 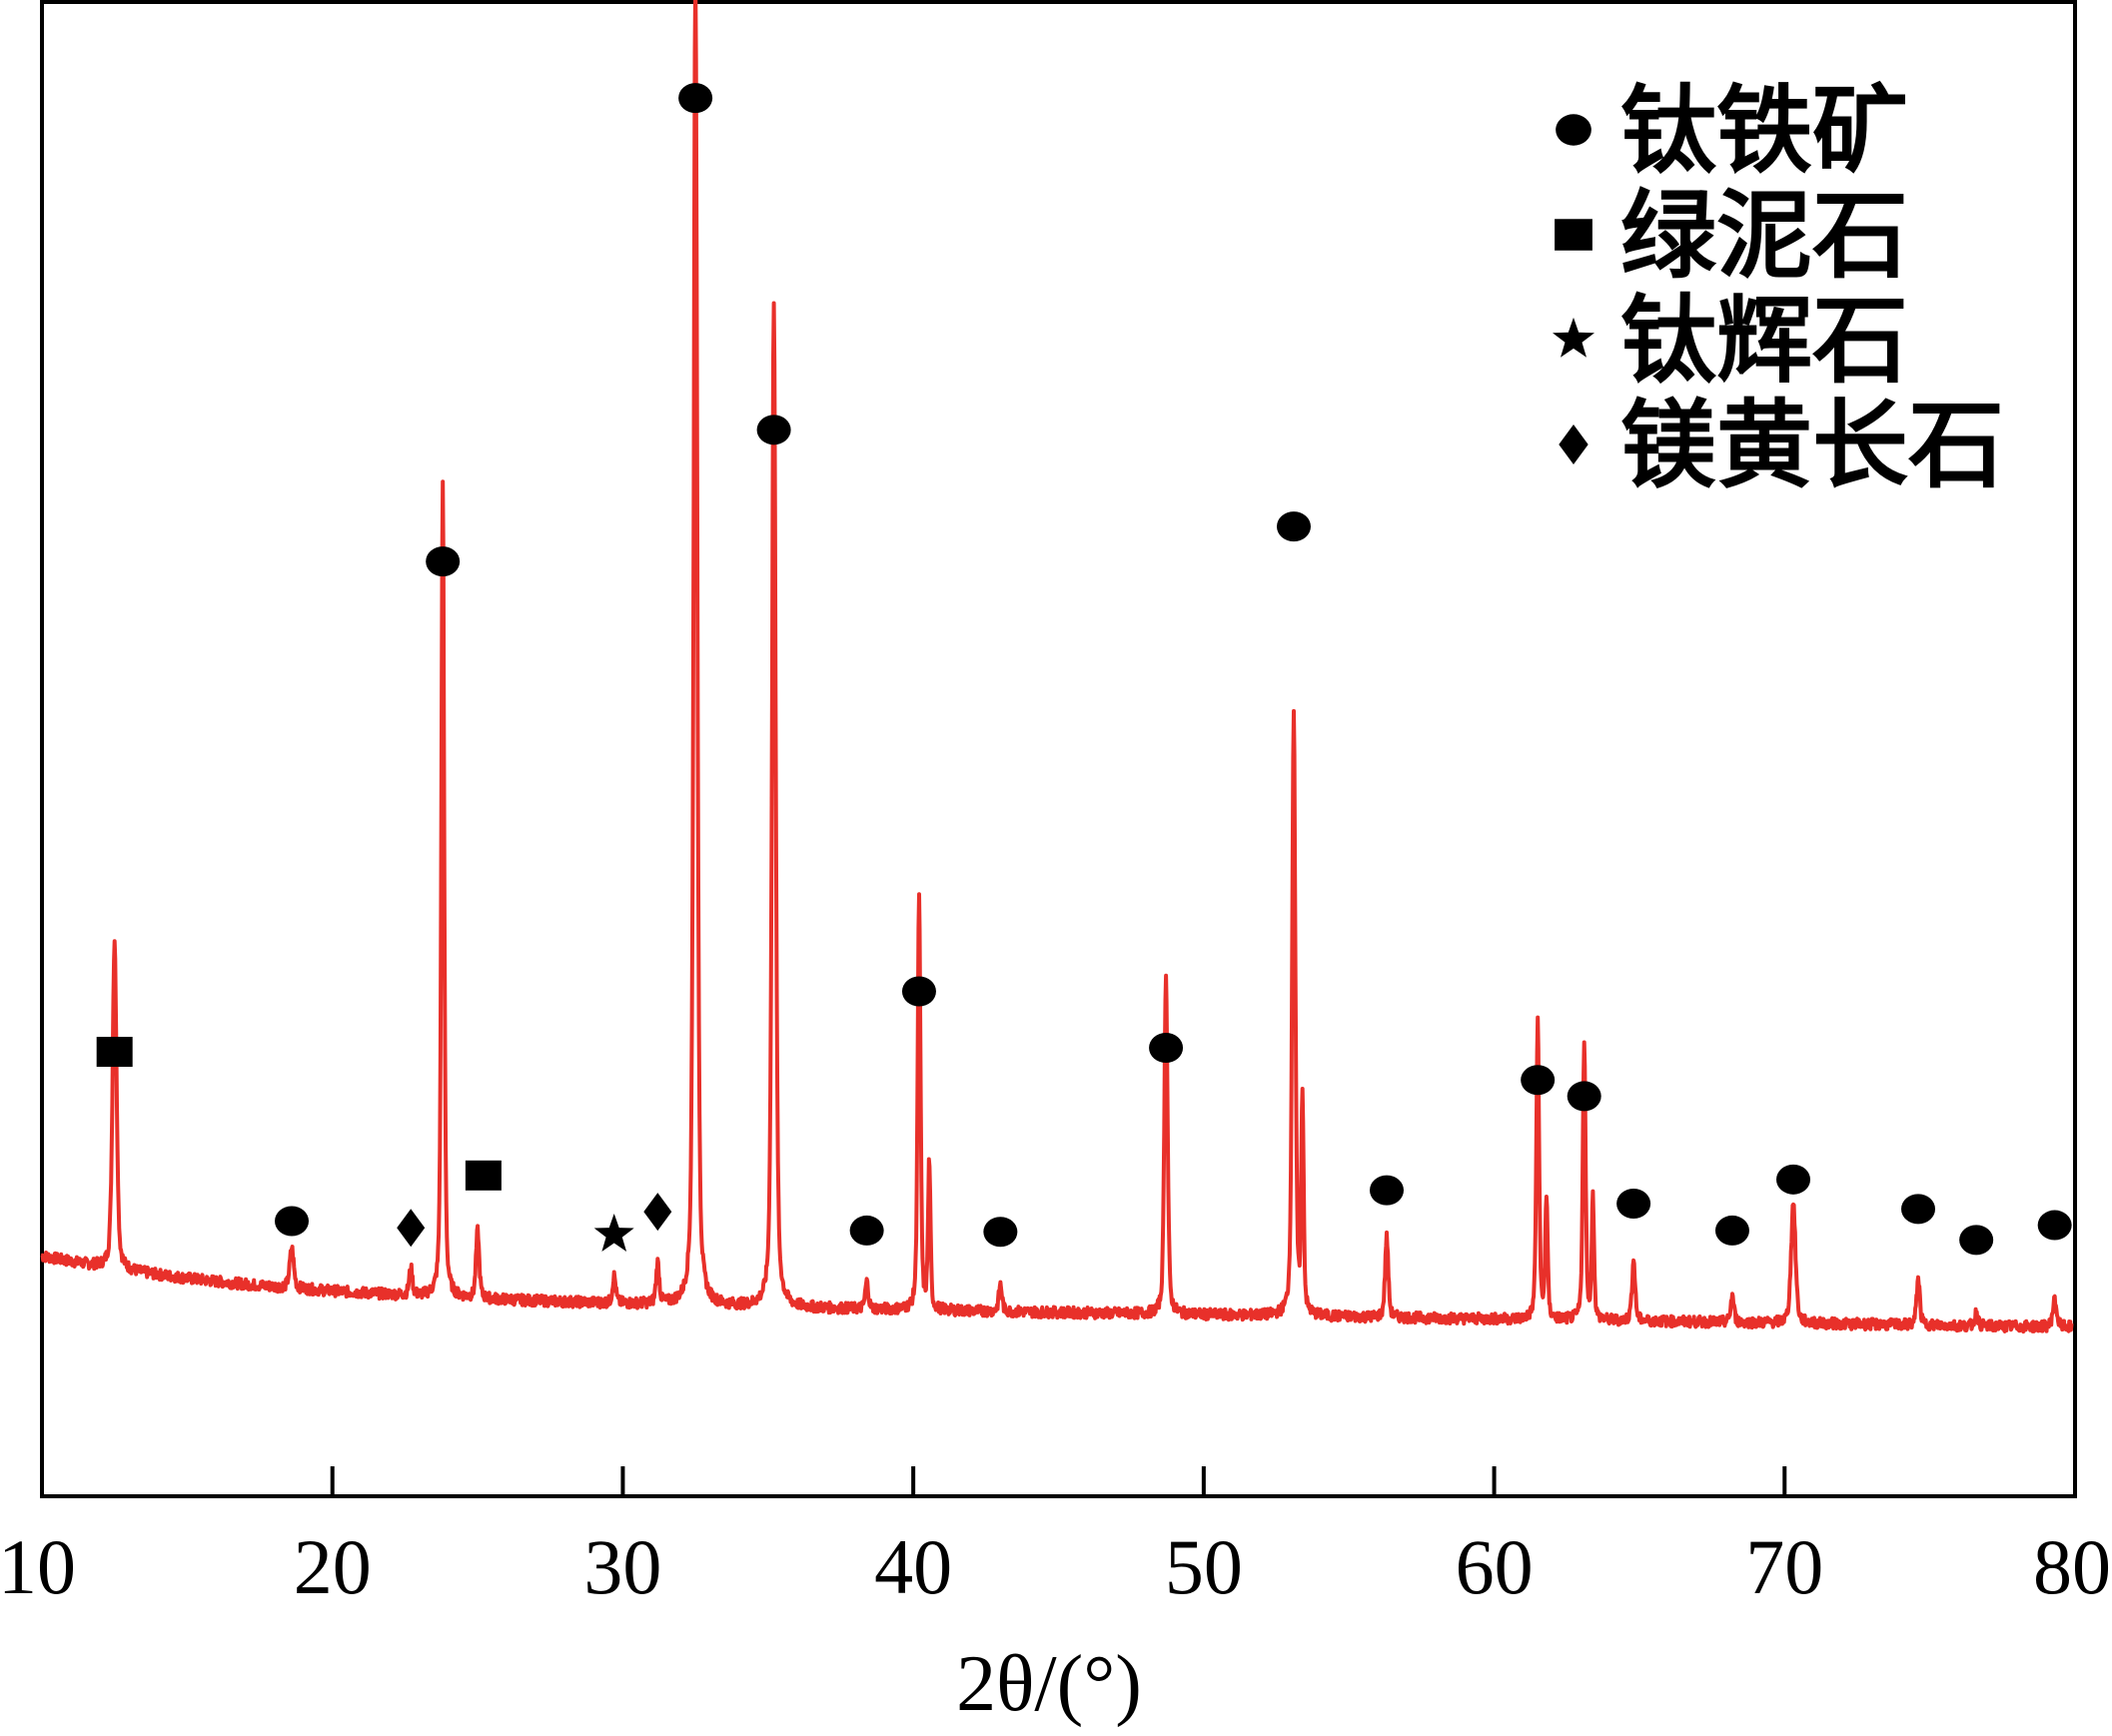 I want to click on x-tick-label-10: 10, so click(x=38, y=1566).